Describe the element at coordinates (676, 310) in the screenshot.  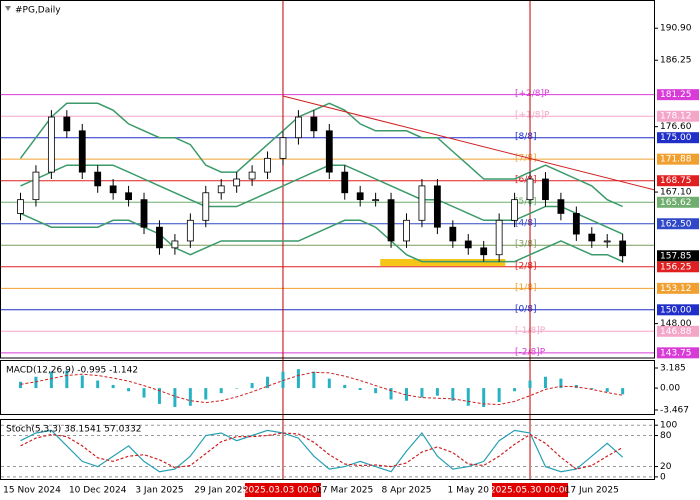
I see `level-price-label: 150.00` at that location.